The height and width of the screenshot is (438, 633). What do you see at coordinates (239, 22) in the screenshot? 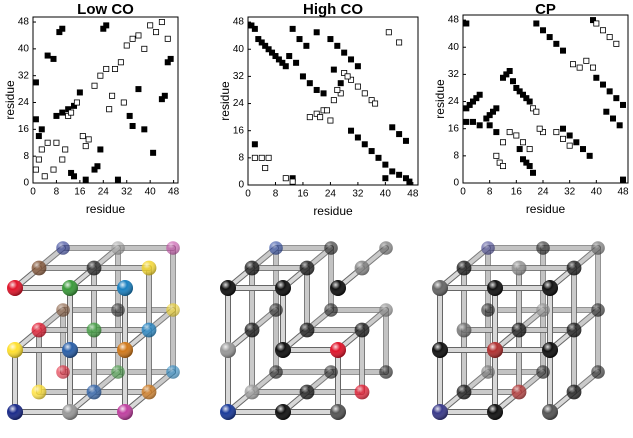
I see `y-tick-label: 48` at bounding box center [239, 22].